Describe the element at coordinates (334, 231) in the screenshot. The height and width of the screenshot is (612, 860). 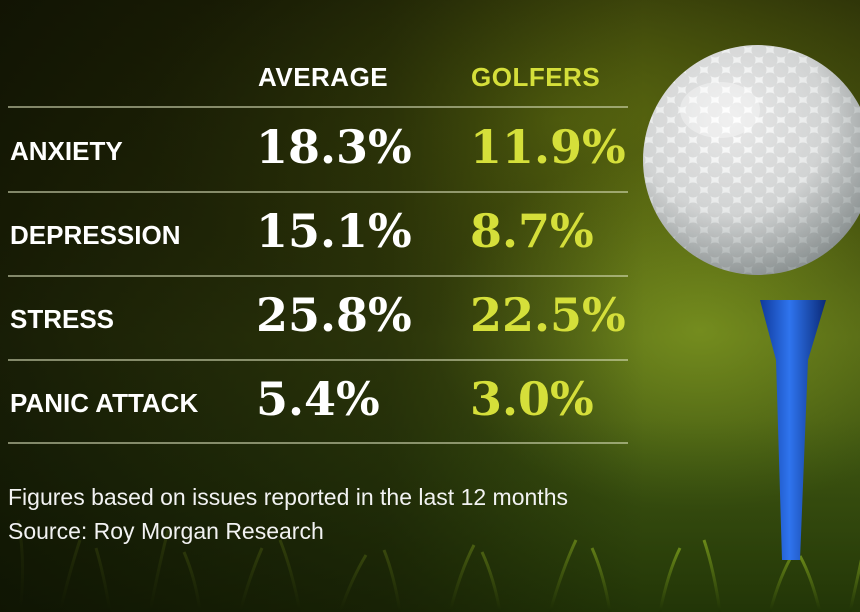
I see `average-value: 15.1%` at that location.